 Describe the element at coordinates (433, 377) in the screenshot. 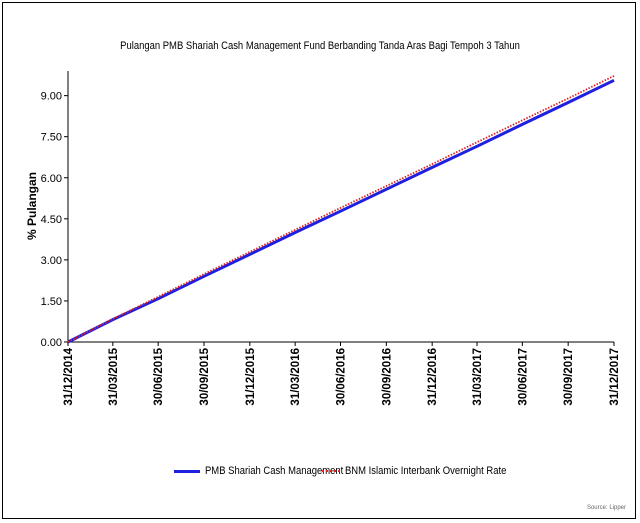

I see `x-tick-label: 31/12/2016` at that location.